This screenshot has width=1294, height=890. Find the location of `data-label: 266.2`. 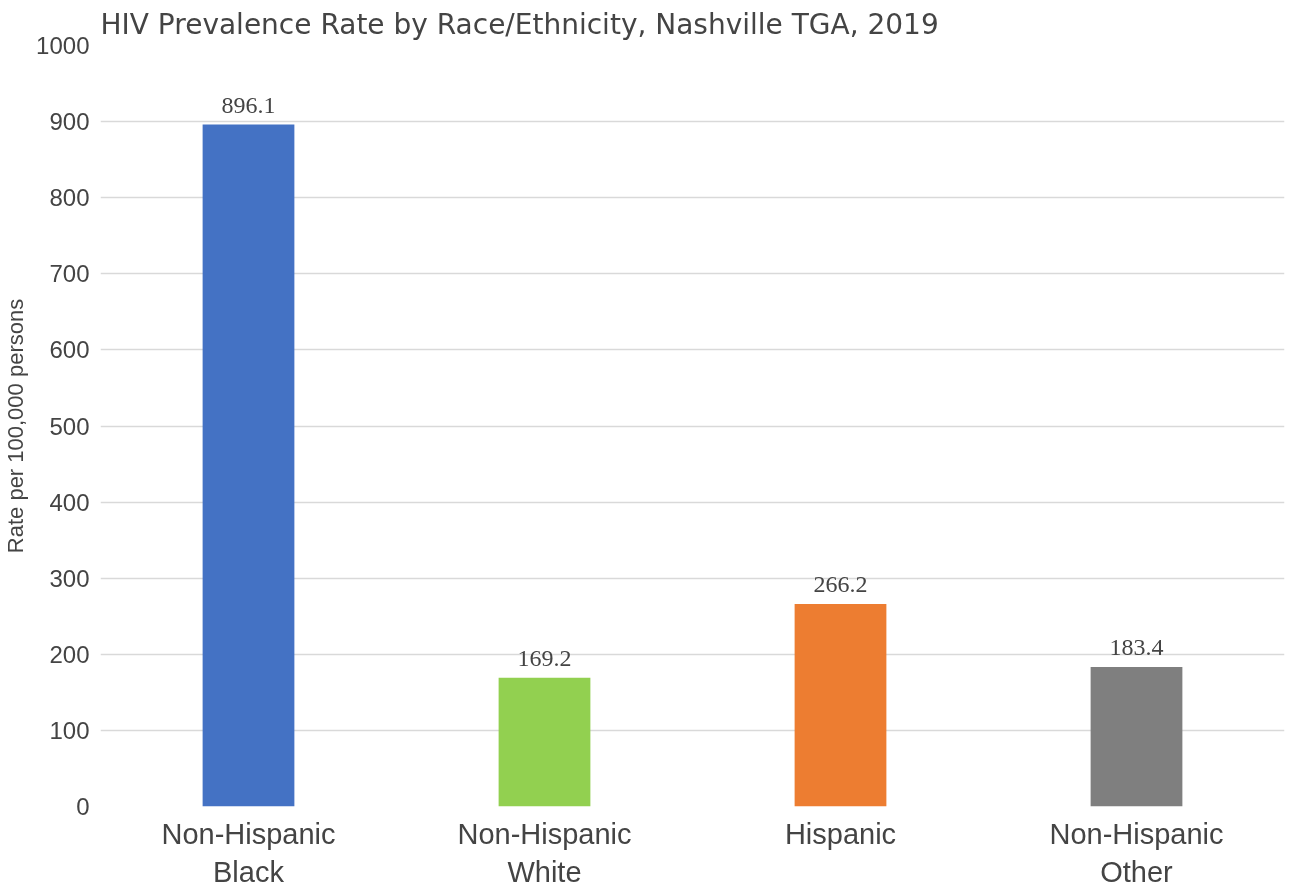

data-label: 266.2 is located at coordinates (840, 583).